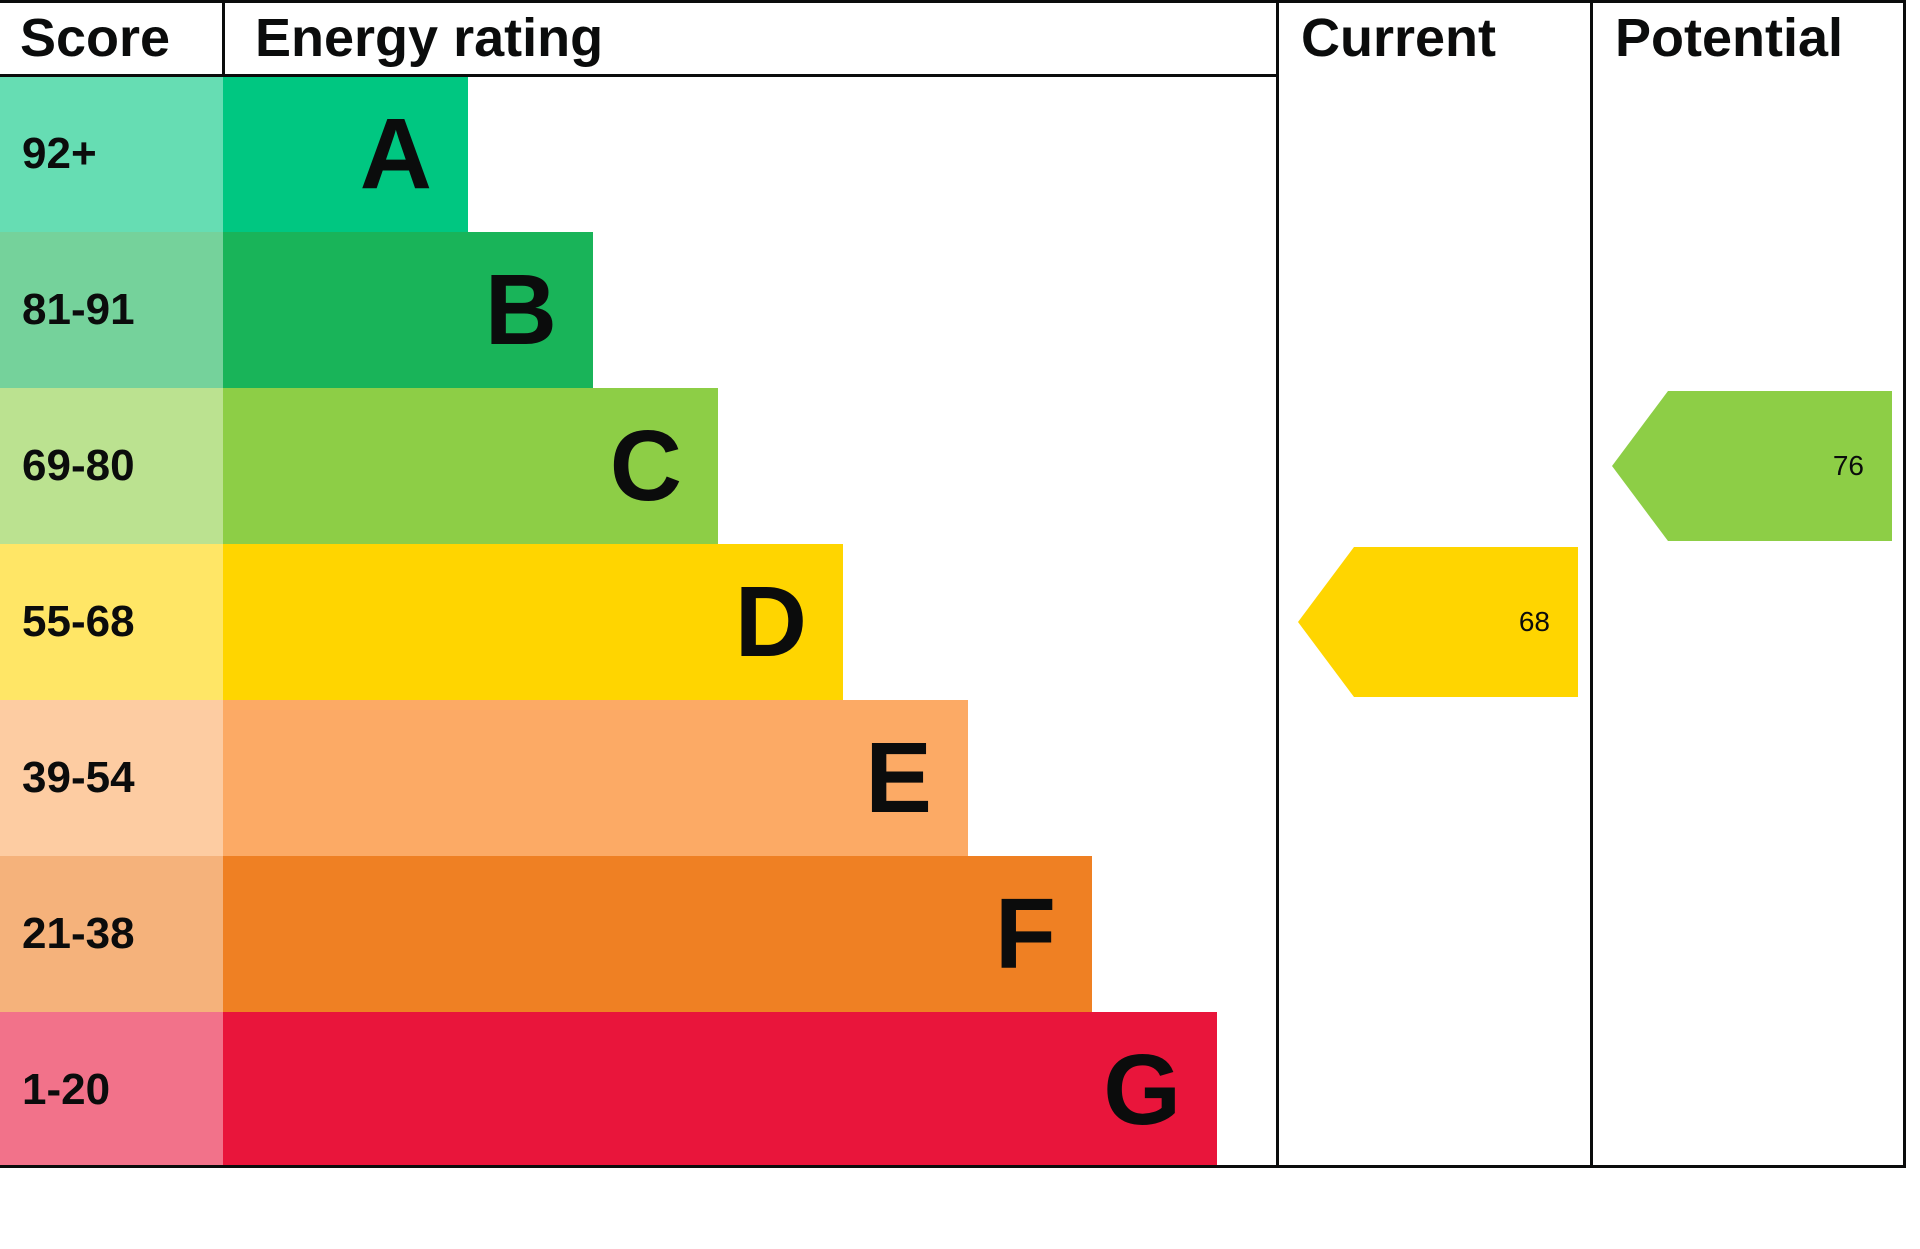 Image resolution: width=1920 pixels, height=1249 pixels. Describe the element at coordinates (111, 1090) in the screenshot. I see `score-range-g: 1-20` at that location.